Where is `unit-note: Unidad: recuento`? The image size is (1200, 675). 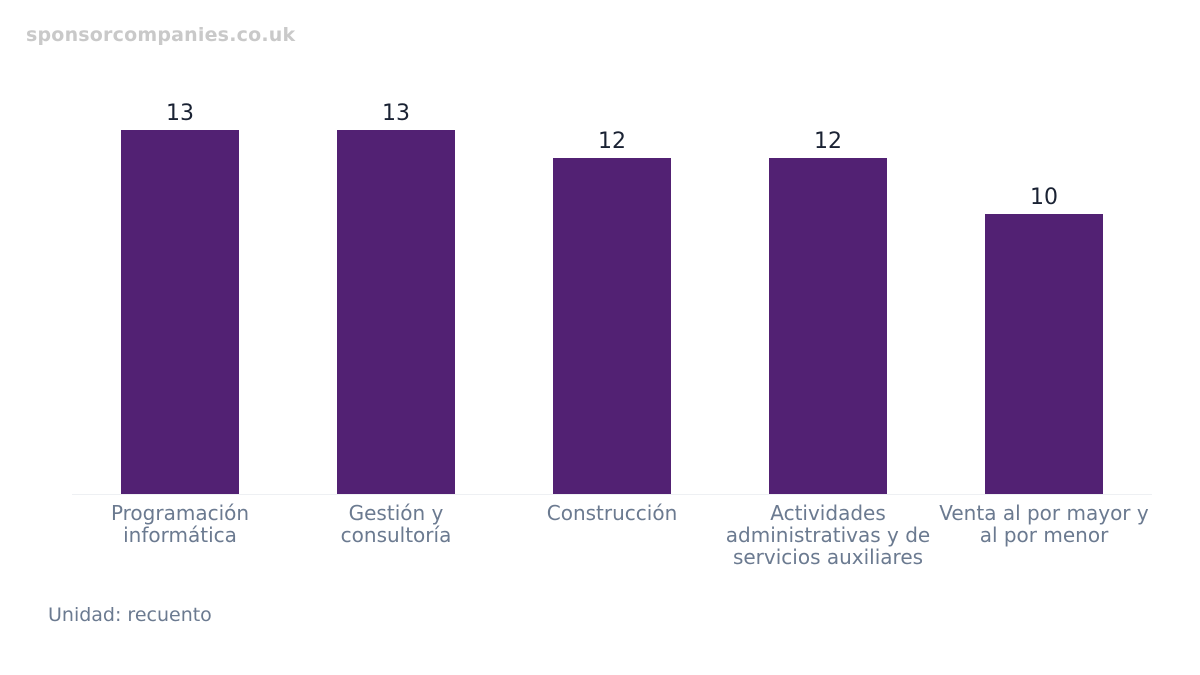
unit-note: Unidad: recuento is located at coordinates (130, 615).